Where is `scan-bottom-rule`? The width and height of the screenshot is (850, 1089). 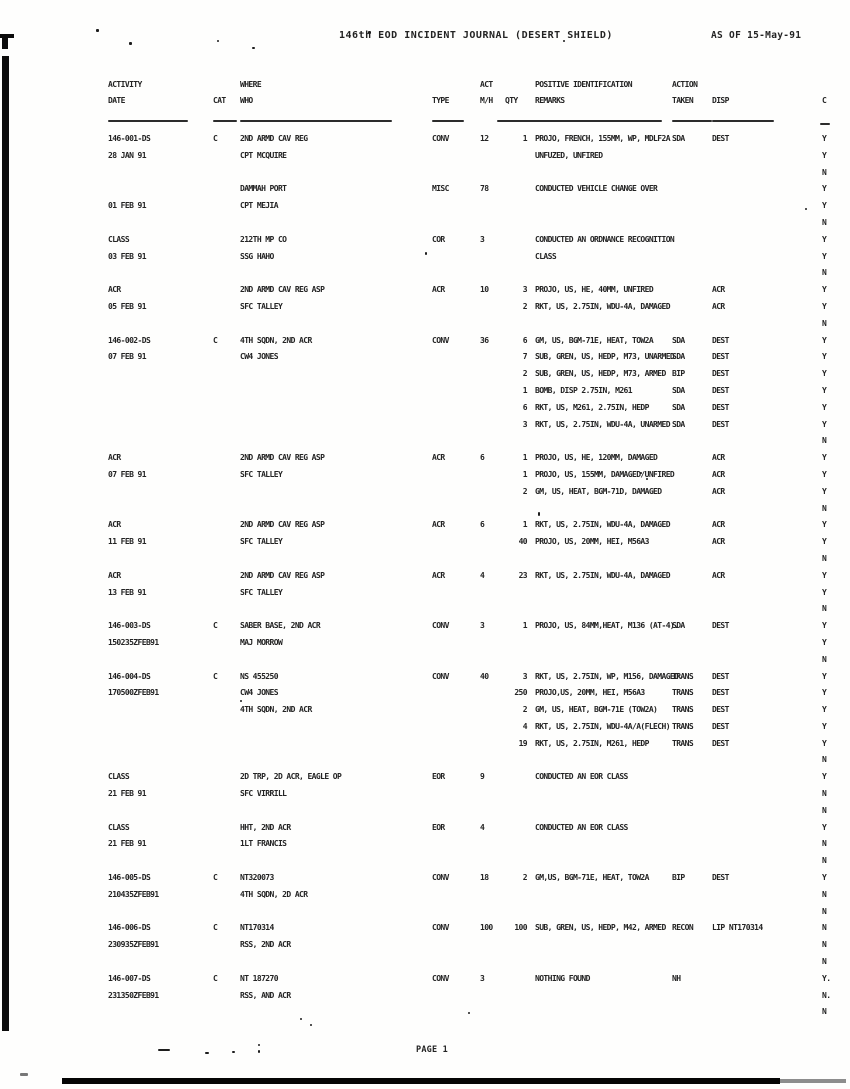
scan-bottom-rule is located at coordinates (813, 1081).